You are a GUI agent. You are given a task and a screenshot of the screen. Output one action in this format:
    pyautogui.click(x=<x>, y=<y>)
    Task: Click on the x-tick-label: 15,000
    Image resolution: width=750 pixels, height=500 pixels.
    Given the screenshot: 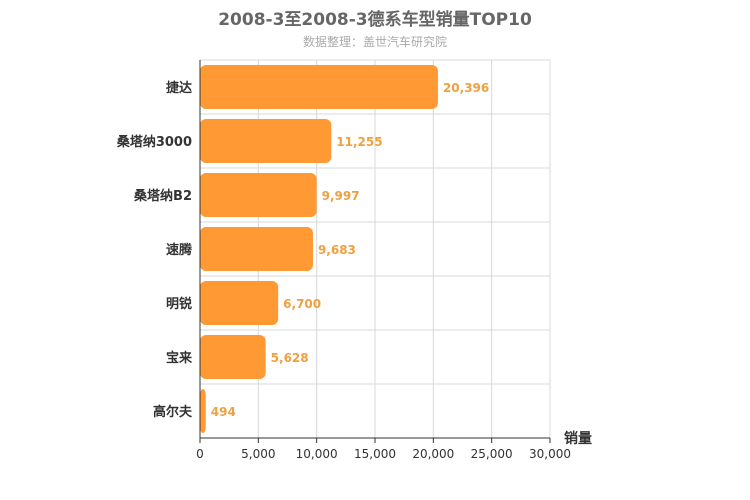 What is the action you would take?
    pyautogui.click(x=375, y=454)
    